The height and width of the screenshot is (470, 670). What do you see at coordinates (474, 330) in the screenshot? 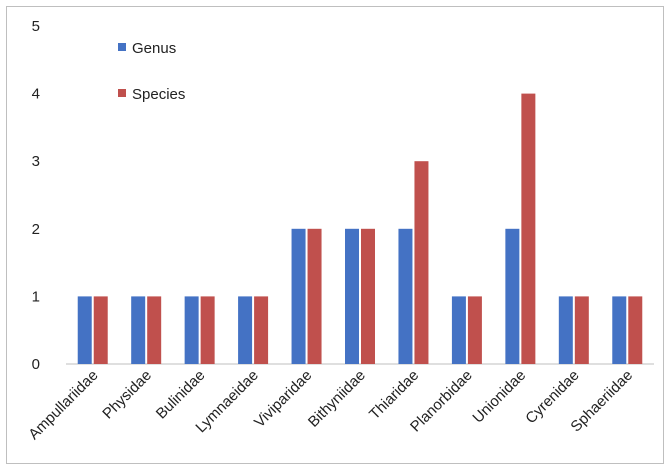
I see `bar-species-planorbidae` at bounding box center [474, 330].